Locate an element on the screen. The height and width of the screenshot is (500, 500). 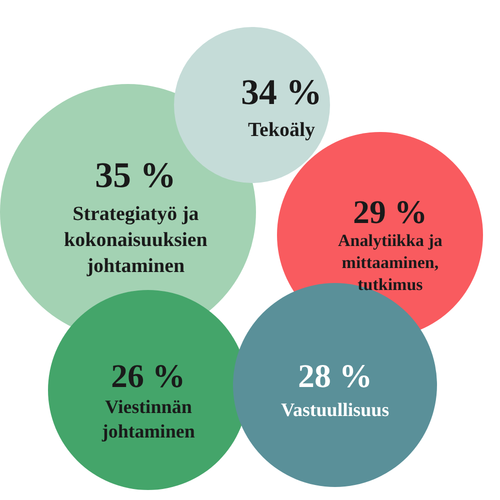
category-label: Analytiikka ja mittaaminen, tutkimus is located at coordinates (390, 262).